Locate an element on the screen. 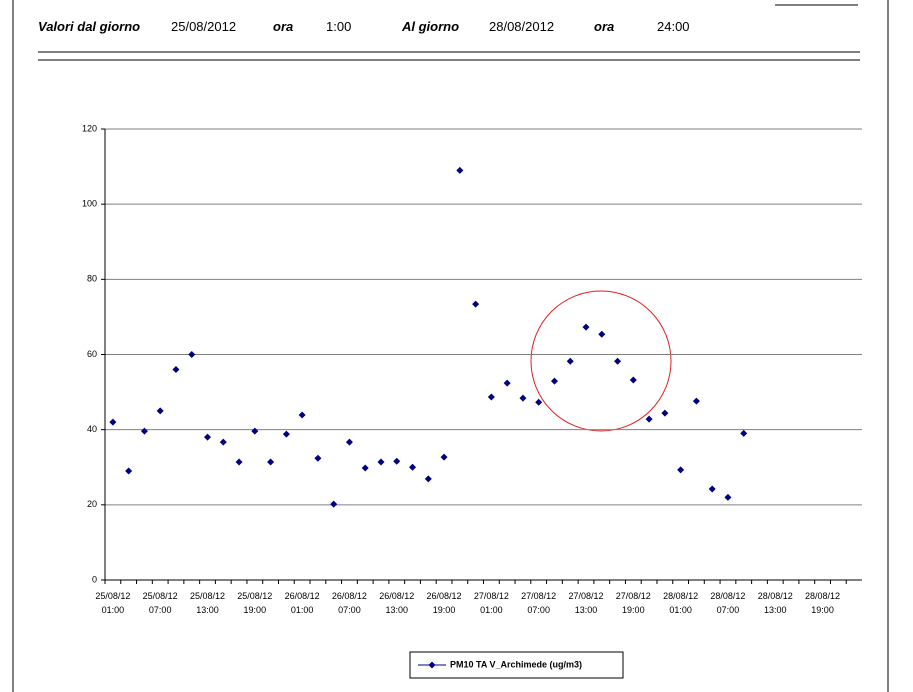 The height and width of the screenshot is (692, 913). x-tick-label: 28/08/12 19:00 is located at coordinates (823, 603).